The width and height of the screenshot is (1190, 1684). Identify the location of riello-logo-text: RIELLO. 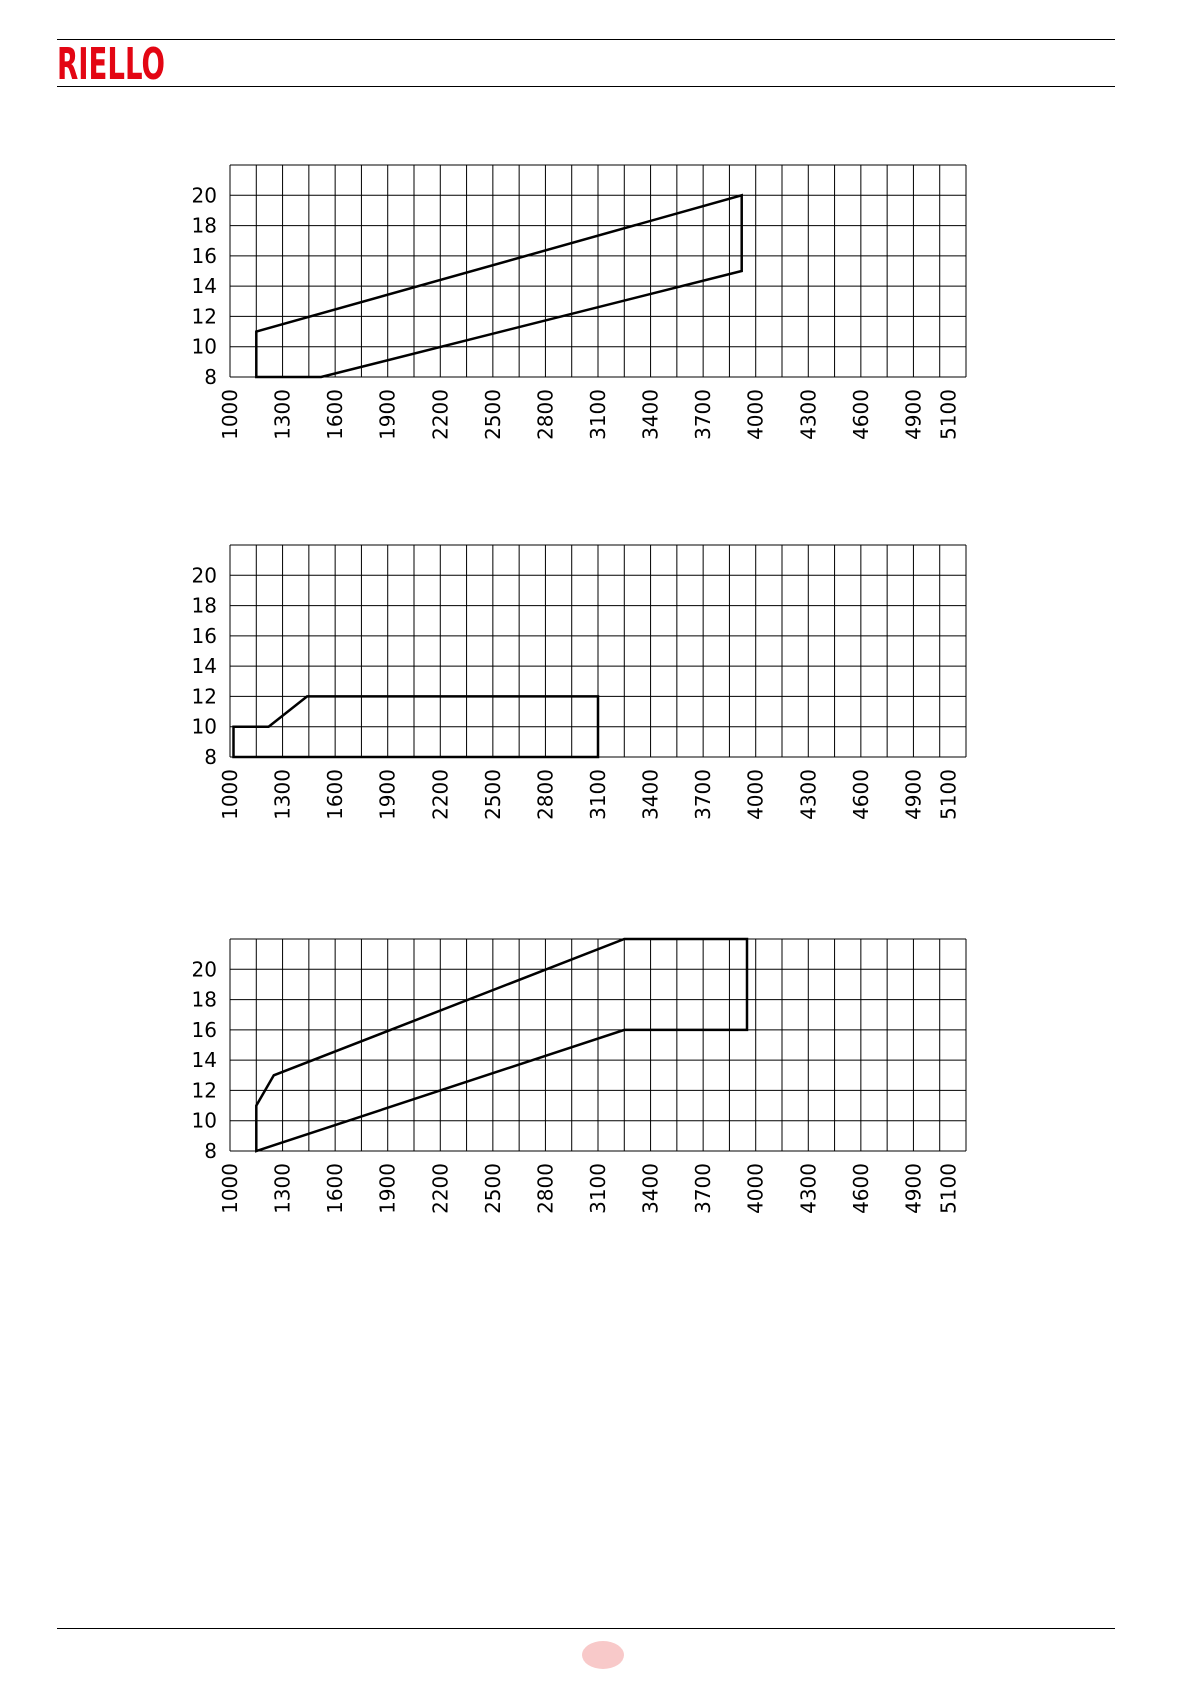
(111, 63).